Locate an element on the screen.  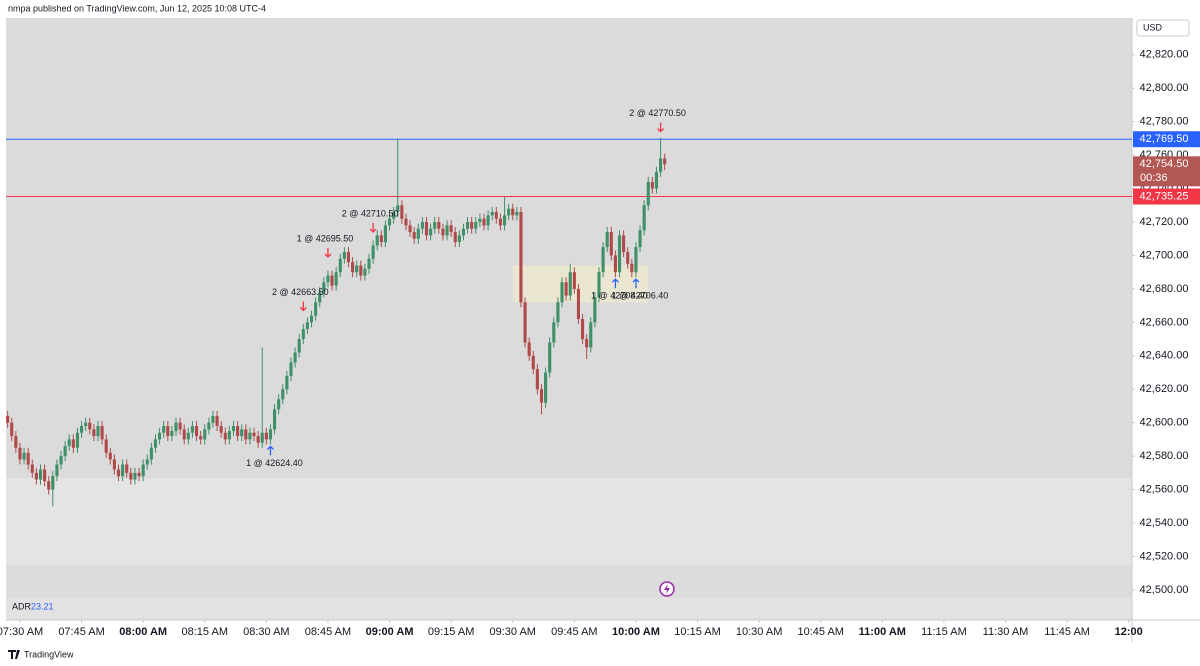
x-tick-label: 08:30 AM is located at coordinates (266, 632).